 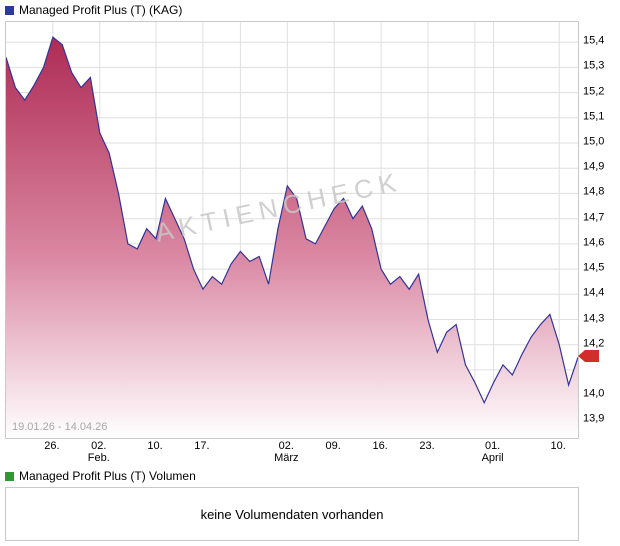 I want to click on y-axis-label: 14,8, so click(x=594, y=191).